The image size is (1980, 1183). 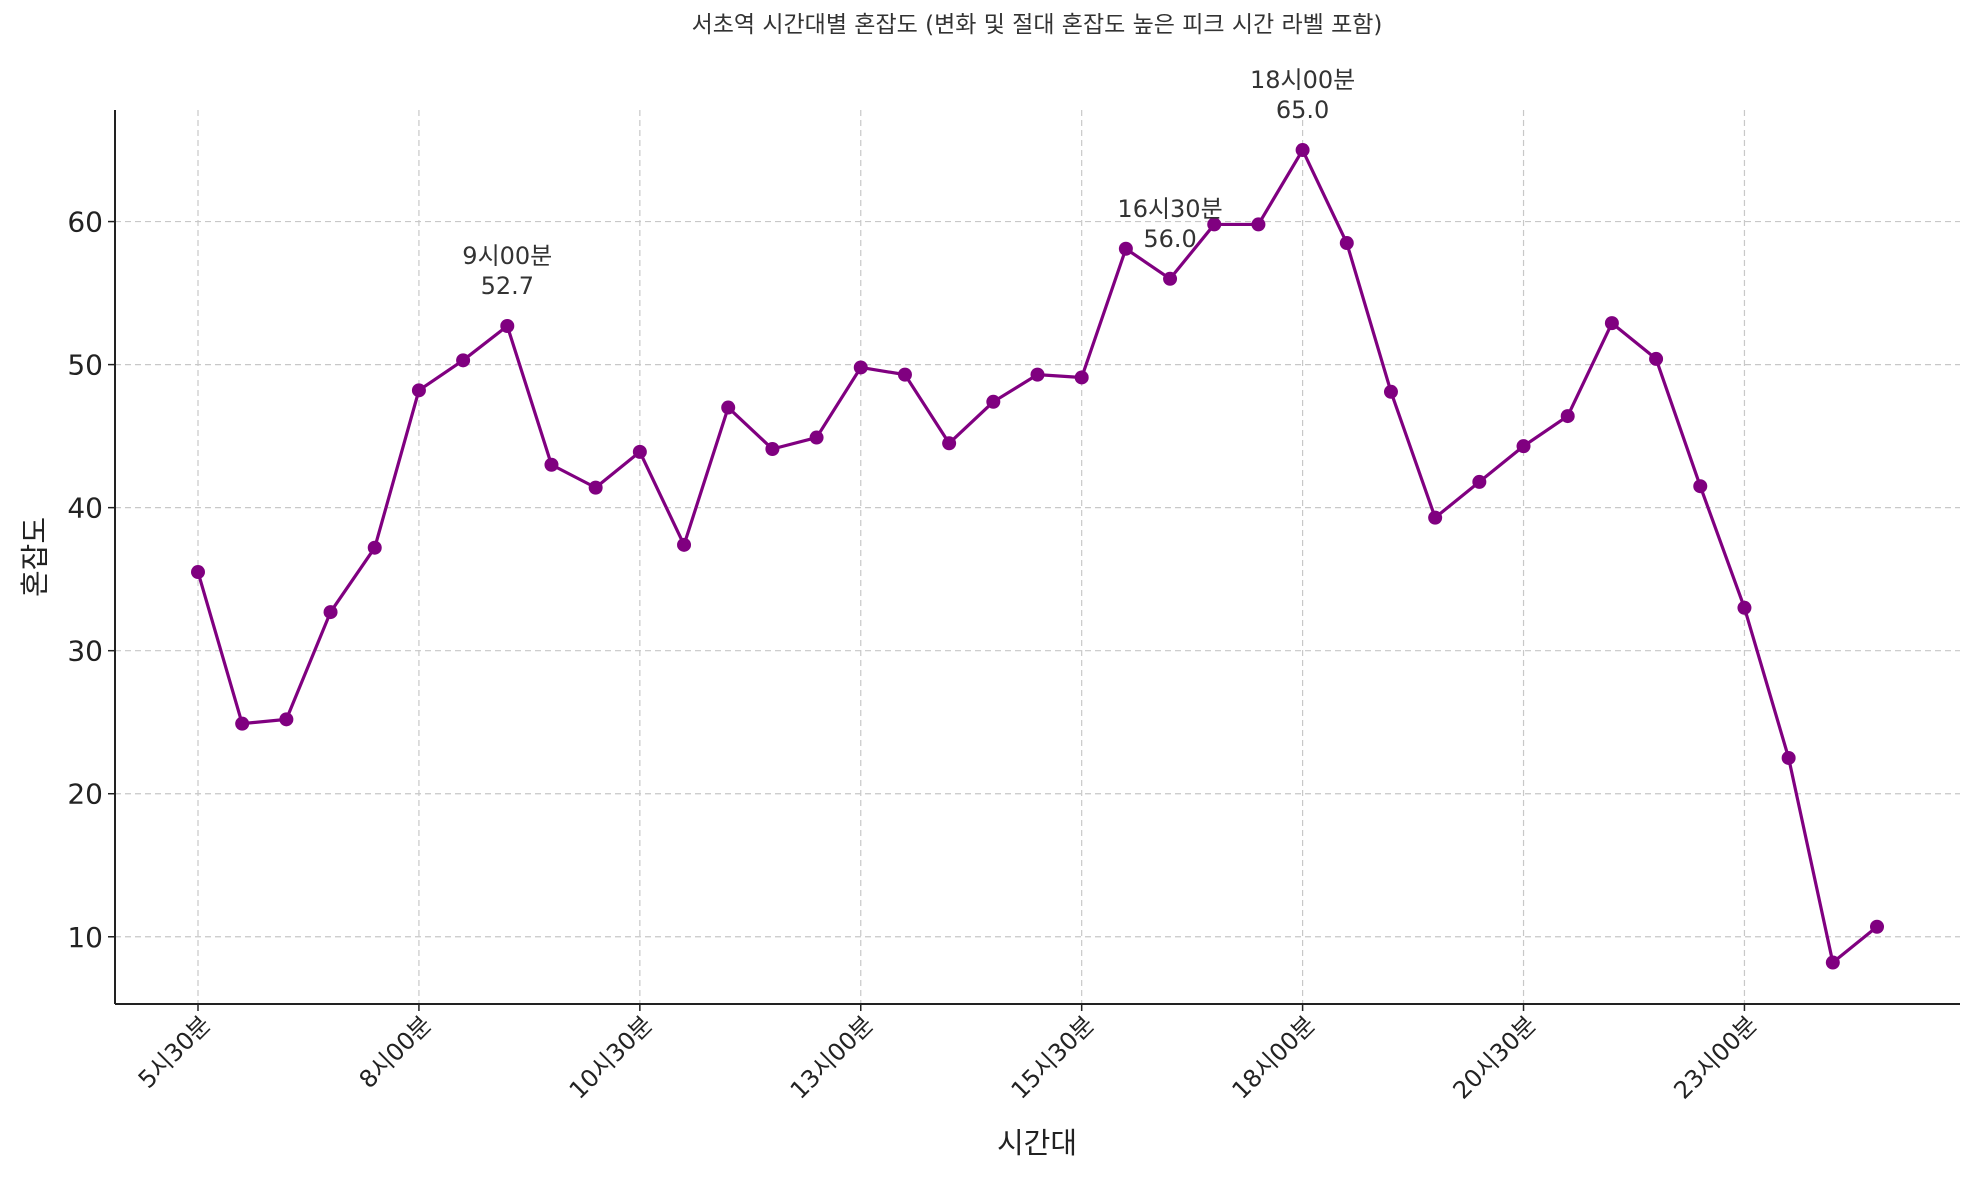 I want to click on annotation-value: 52.7, so click(x=507, y=286).